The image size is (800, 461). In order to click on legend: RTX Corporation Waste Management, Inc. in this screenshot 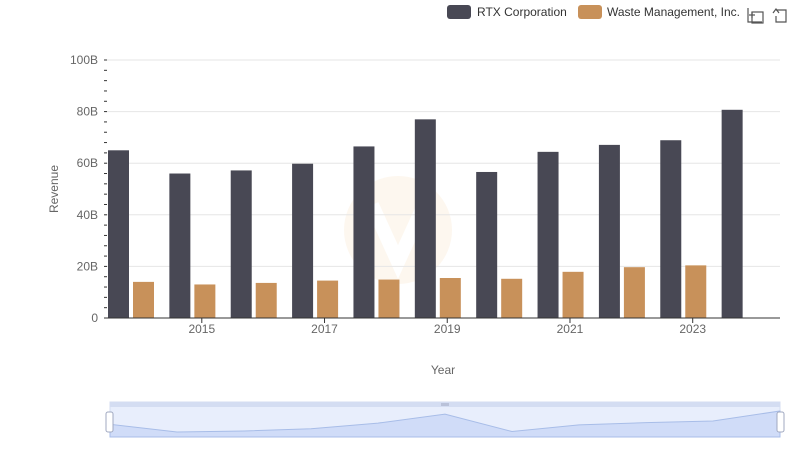, I will do `click(593, 12)`.